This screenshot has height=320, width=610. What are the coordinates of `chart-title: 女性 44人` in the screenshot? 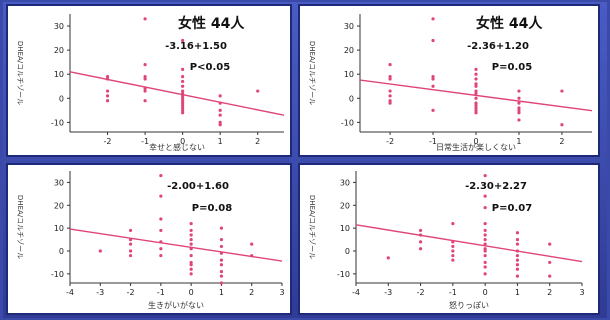 It's located at (211, 23).